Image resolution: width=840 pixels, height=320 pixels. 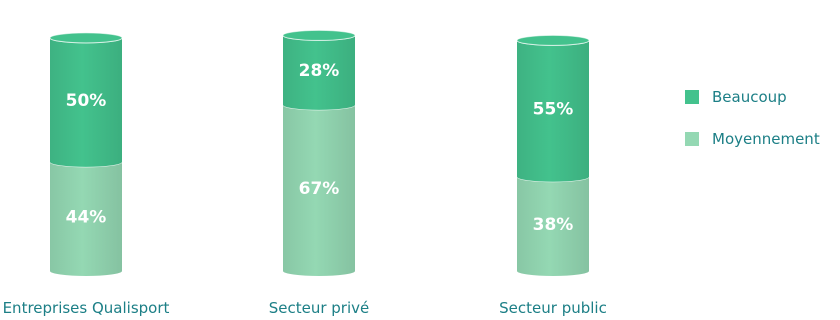 I want to click on legend-label-beaucoup: Beaucoup, so click(x=749, y=97).